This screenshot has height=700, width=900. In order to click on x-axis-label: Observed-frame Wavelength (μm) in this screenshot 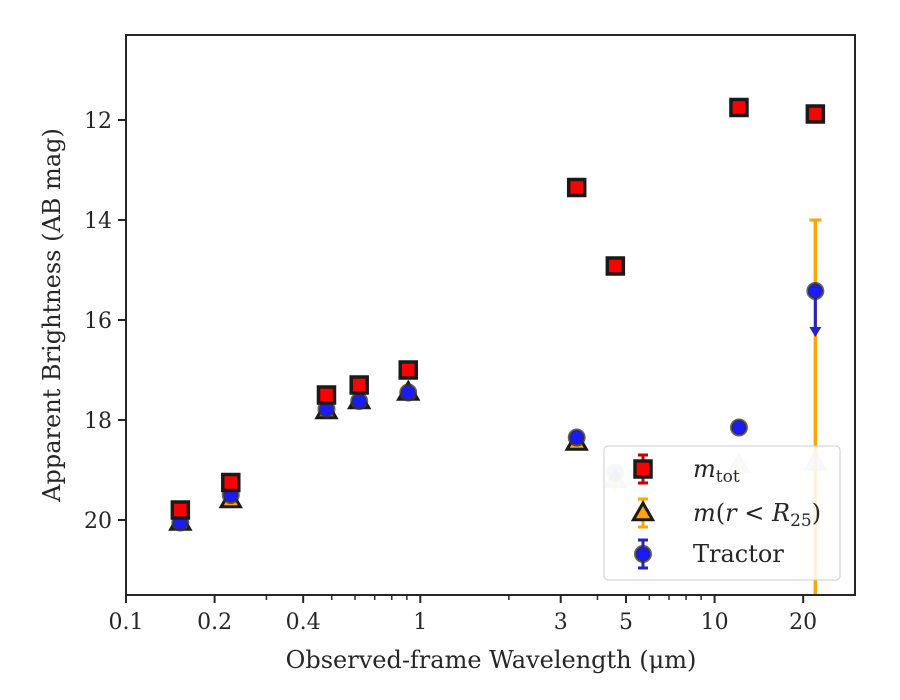, I will do `click(491, 660)`.